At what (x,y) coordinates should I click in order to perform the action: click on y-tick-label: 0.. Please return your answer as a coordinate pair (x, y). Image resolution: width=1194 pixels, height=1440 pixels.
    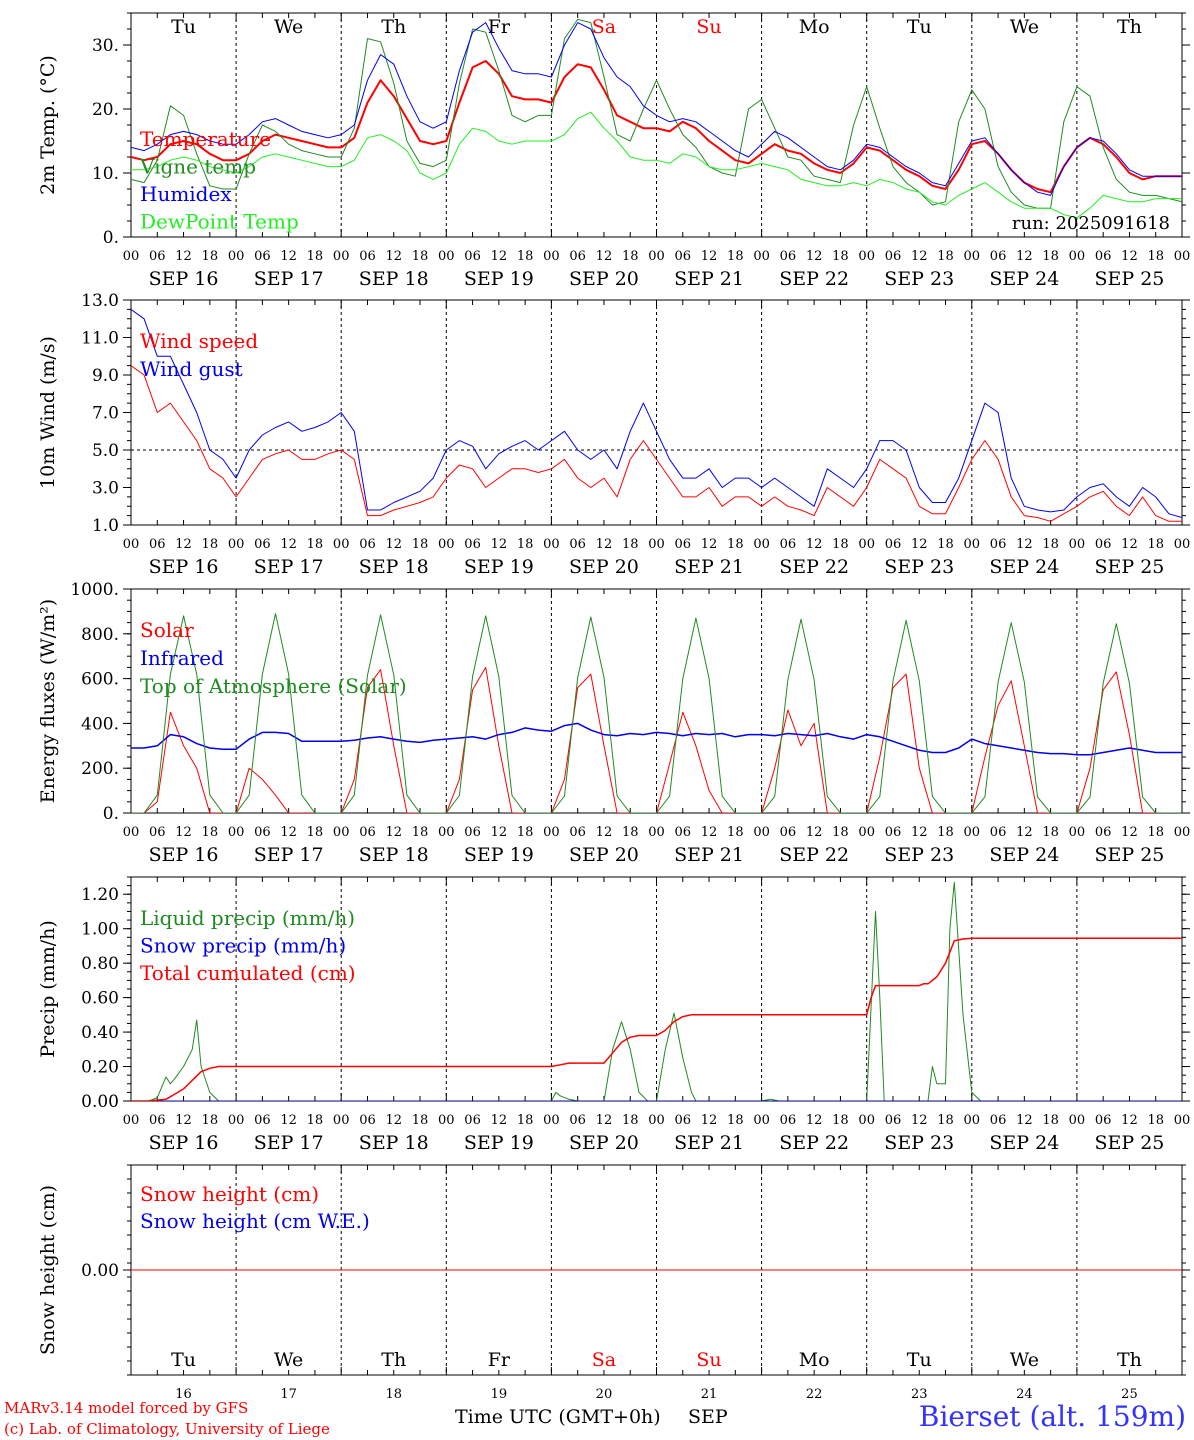
    Looking at the image, I should click on (111, 814).